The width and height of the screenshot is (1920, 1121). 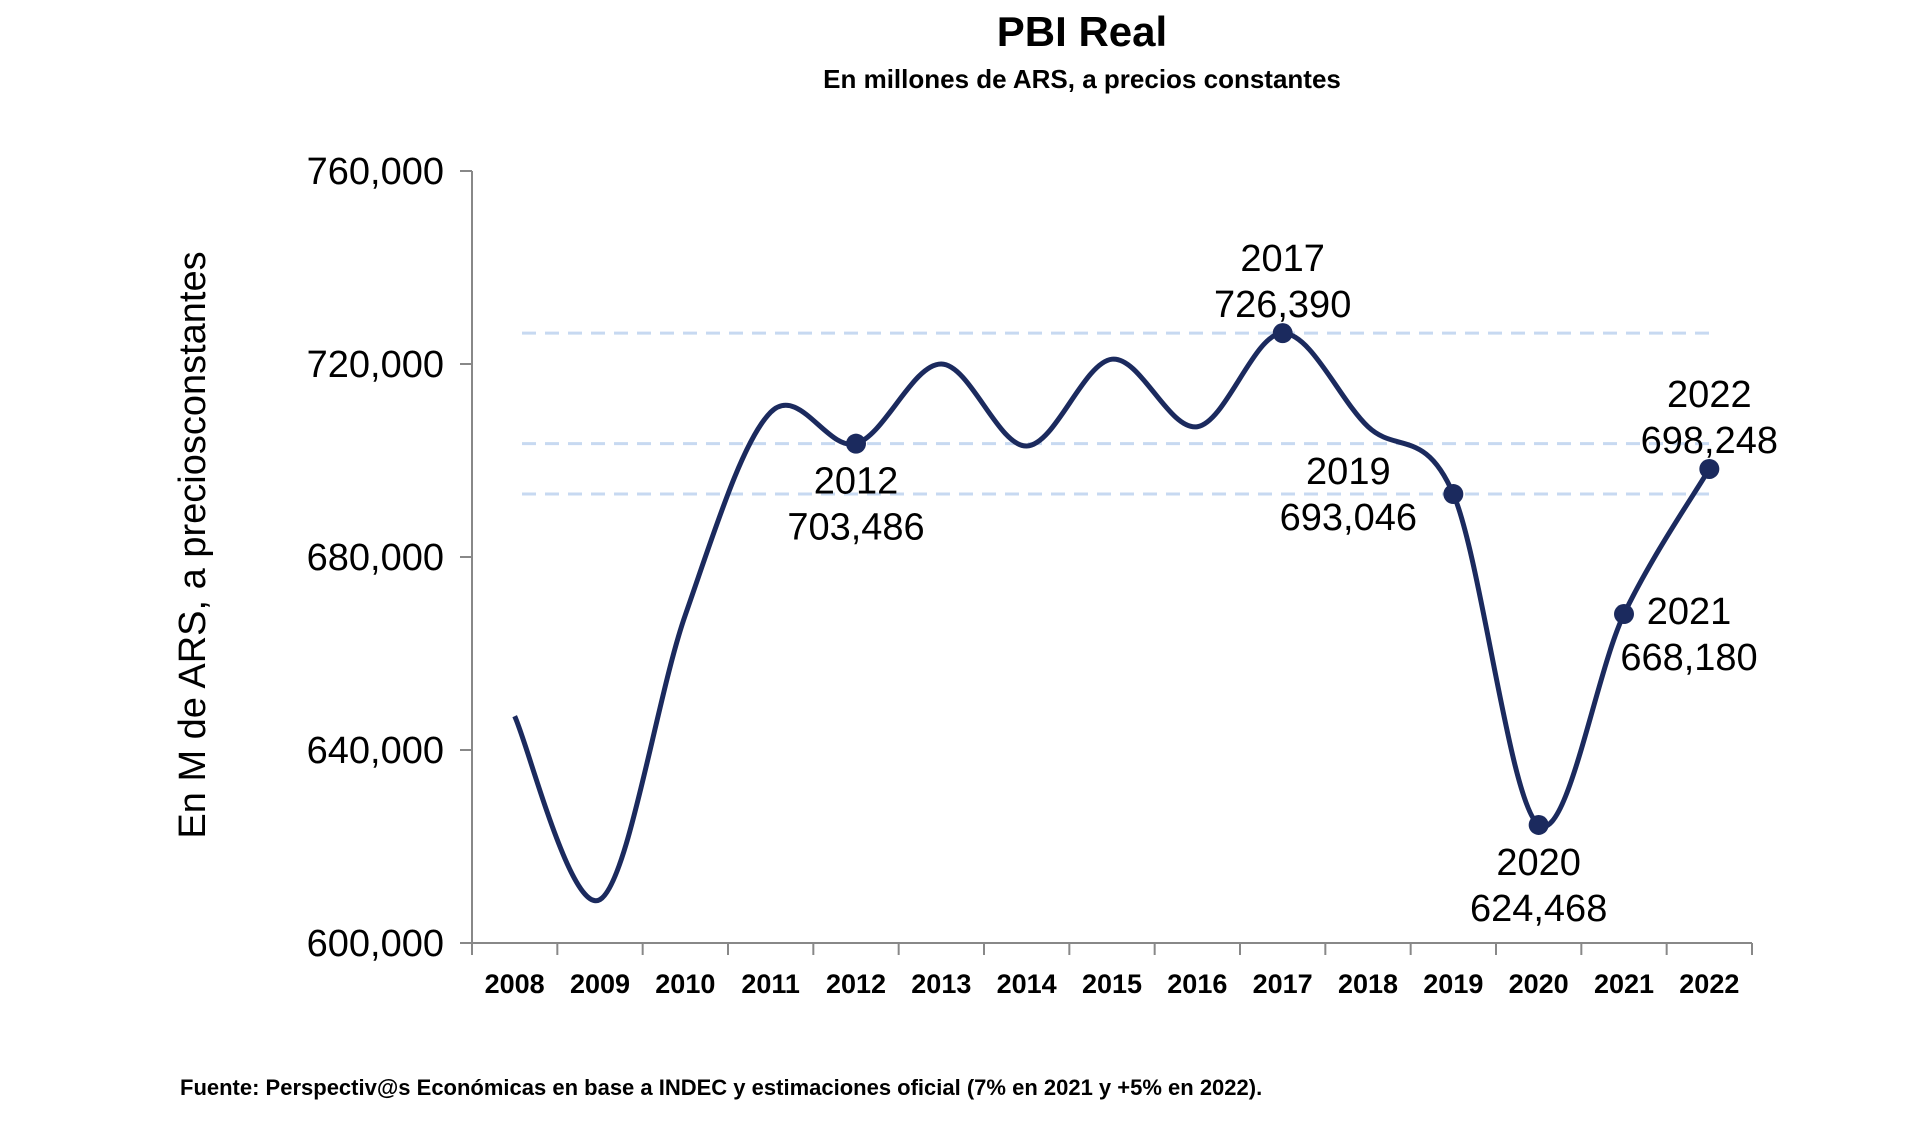 I want to click on y-tick-labels: 600,000 640,000 680,000 720,000 760,000, so click(x=375, y=558).